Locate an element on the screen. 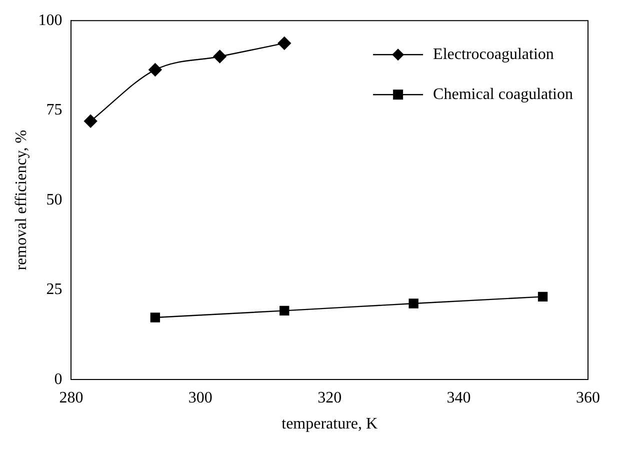  y-tick-label: 25 is located at coordinates (54, 289).